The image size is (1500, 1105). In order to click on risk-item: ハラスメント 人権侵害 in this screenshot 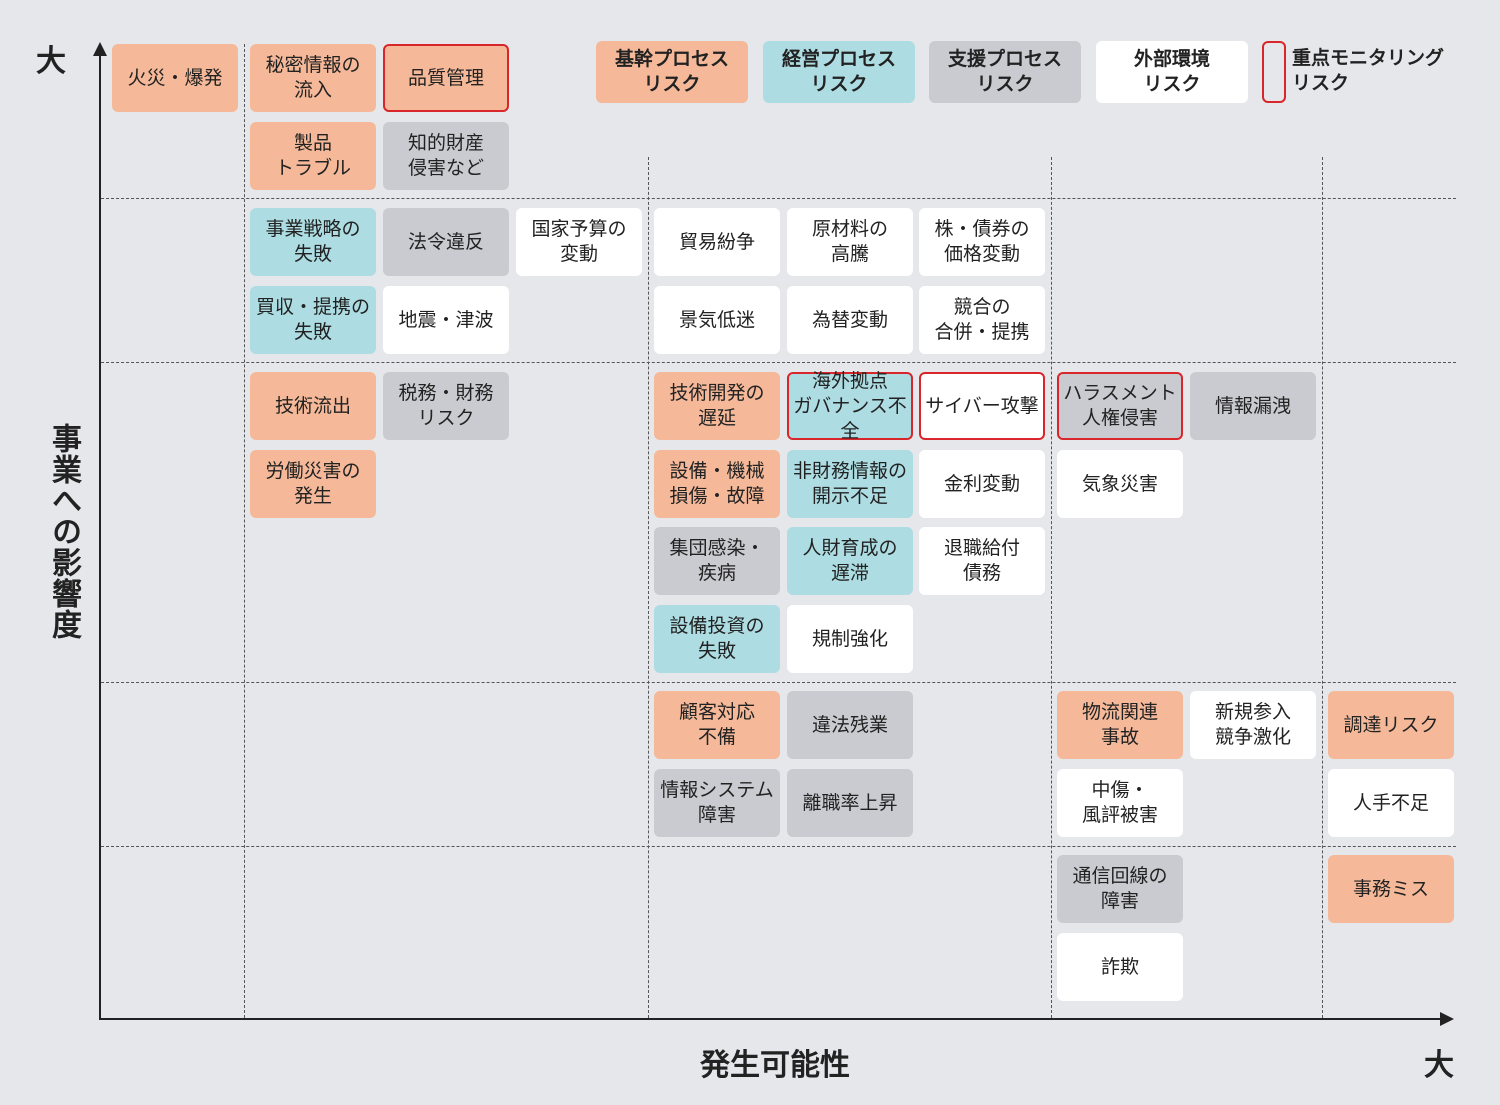, I will do `click(1120, 406)`.